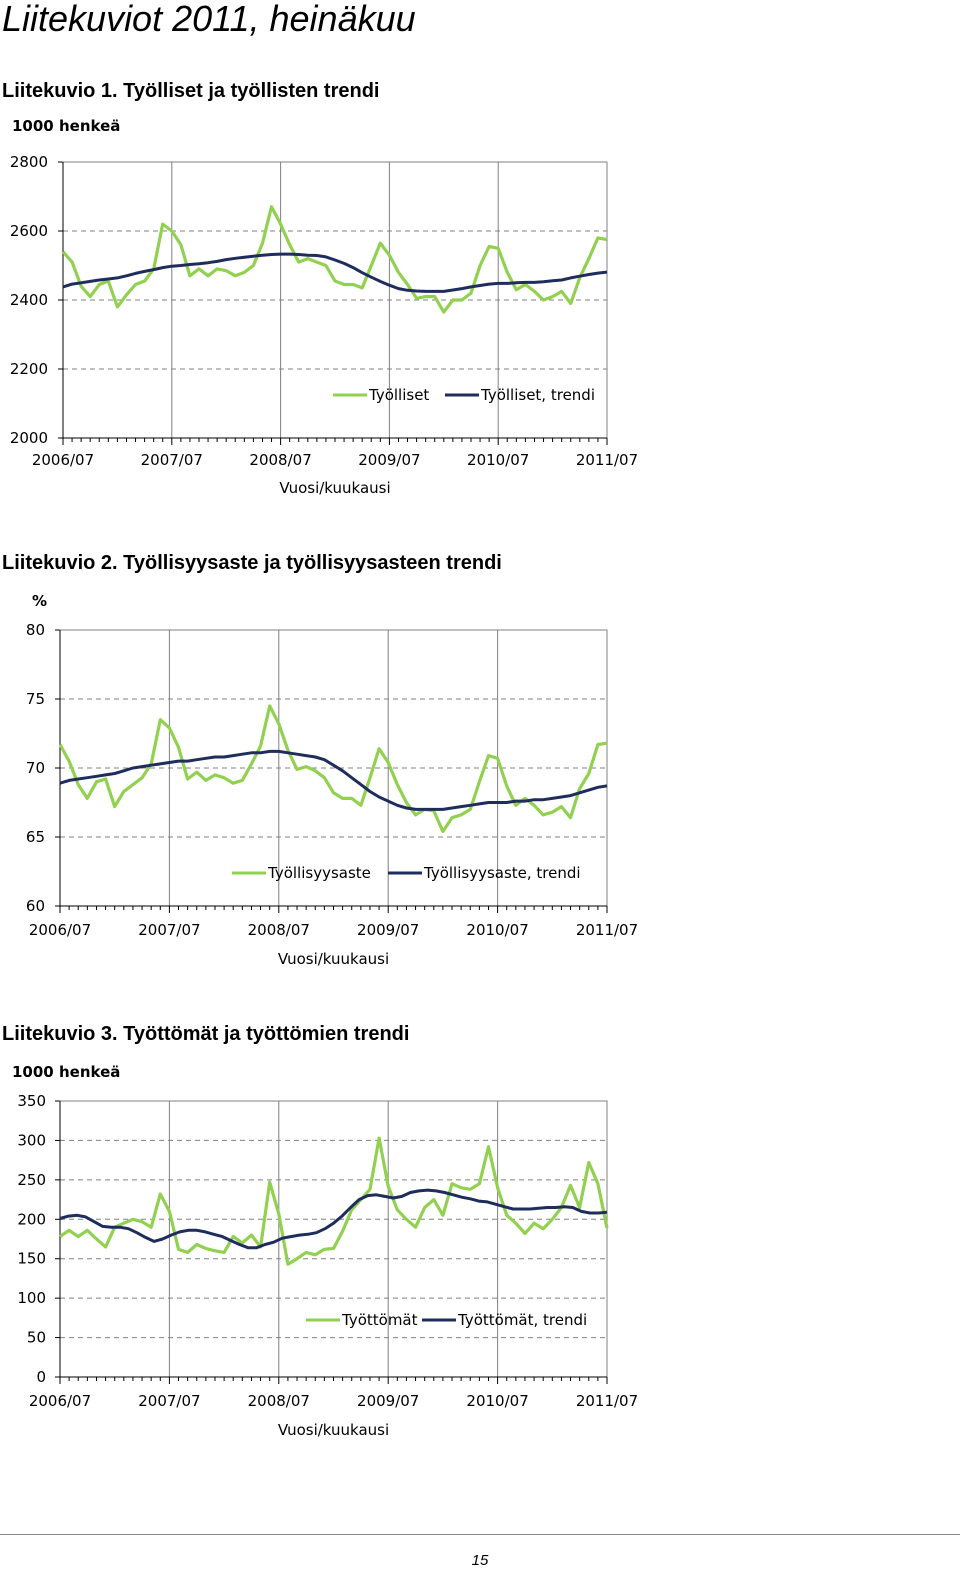 The image size is (960, 1572). I want to click on y-unit-label: %, so click(39, 601).